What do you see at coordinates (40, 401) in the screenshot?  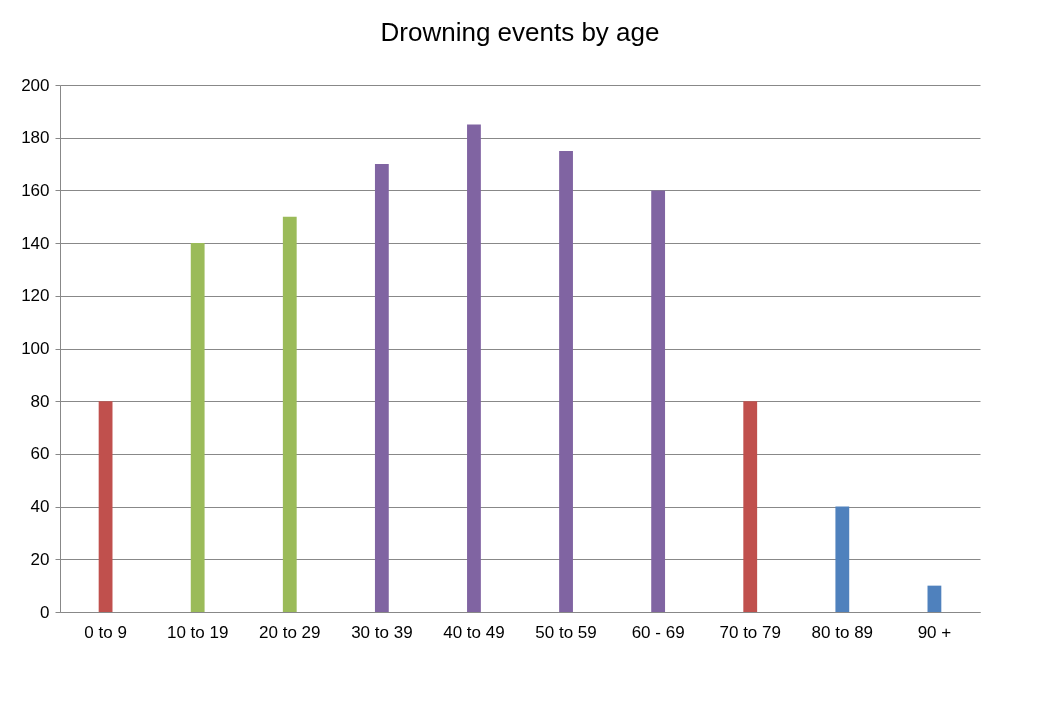 I see `y-tick-label: 80` at bounding box center [40, 401].